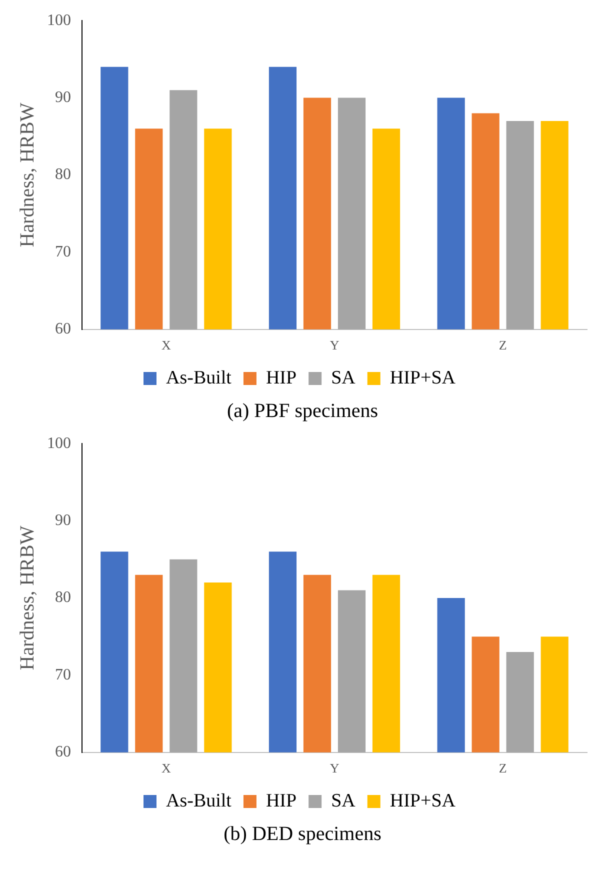  What do you see at coordinates (302, 834) in the screenshot?
I see `text: (b) DED specimens` at bounding box center [302, 834].